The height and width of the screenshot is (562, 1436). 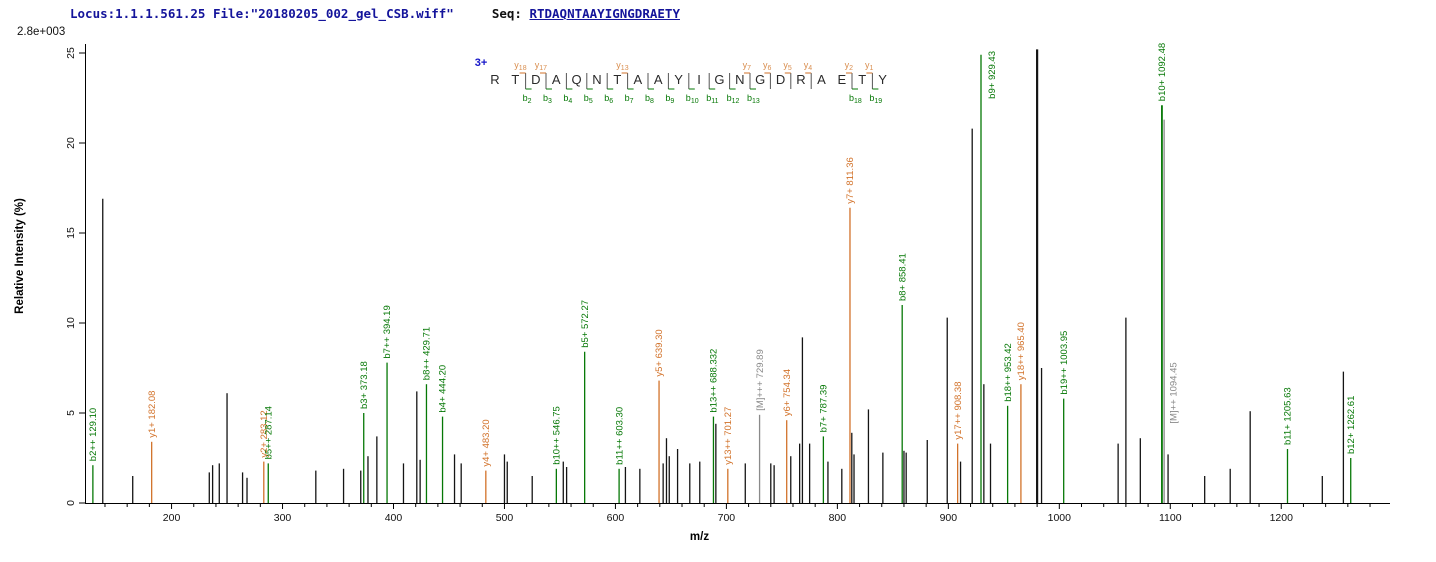 What do you see at coordinates (869, 66) in the screenshot?
I see `y-ion-ladder-label: y1` at bounding box center [869, 66].